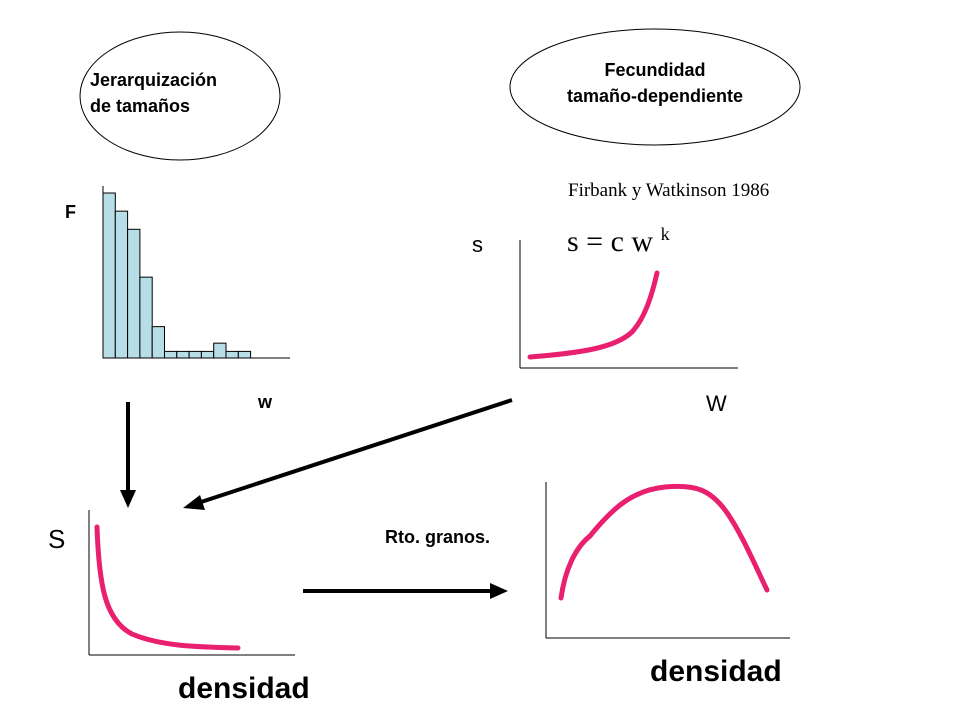  I want to click on fecundity-line1: Fecundidad, so click(655, 70).